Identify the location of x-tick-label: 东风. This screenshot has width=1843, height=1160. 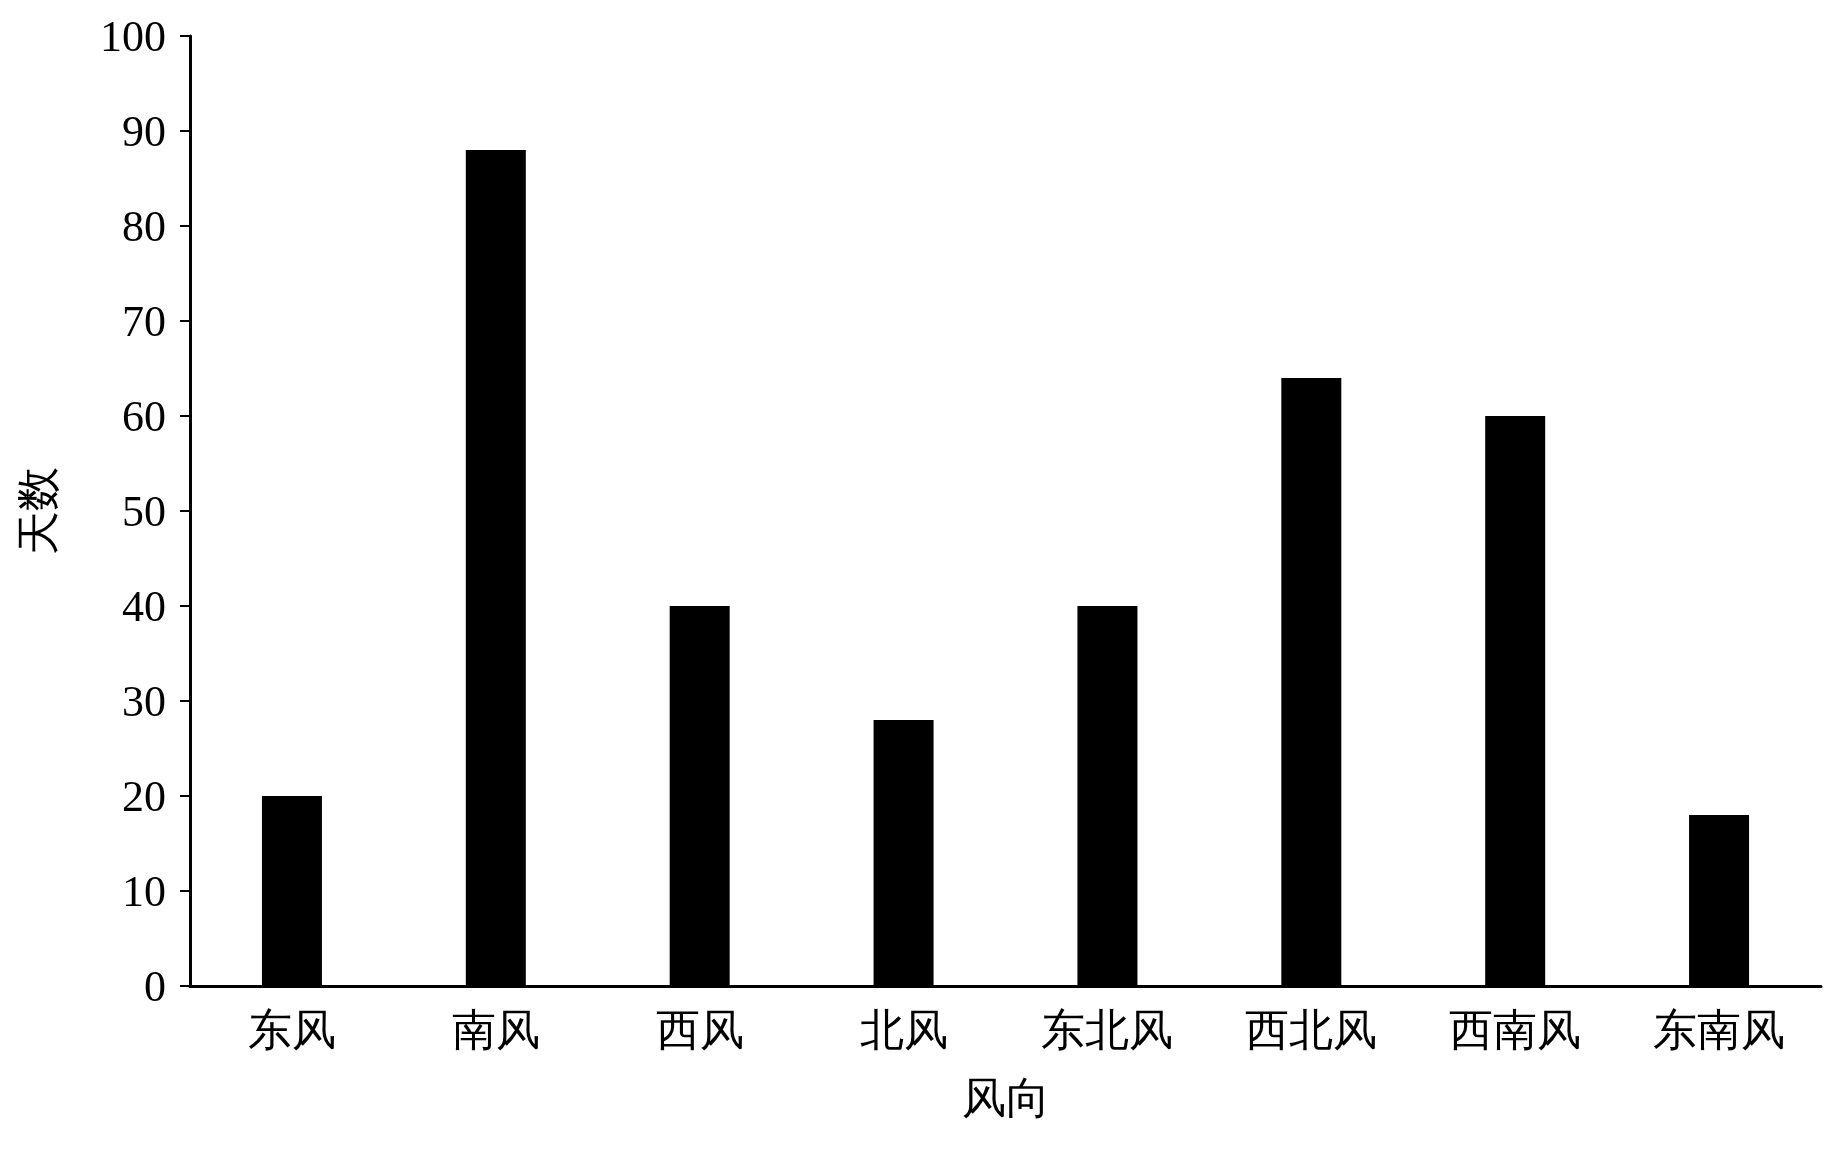
(291, 1030).